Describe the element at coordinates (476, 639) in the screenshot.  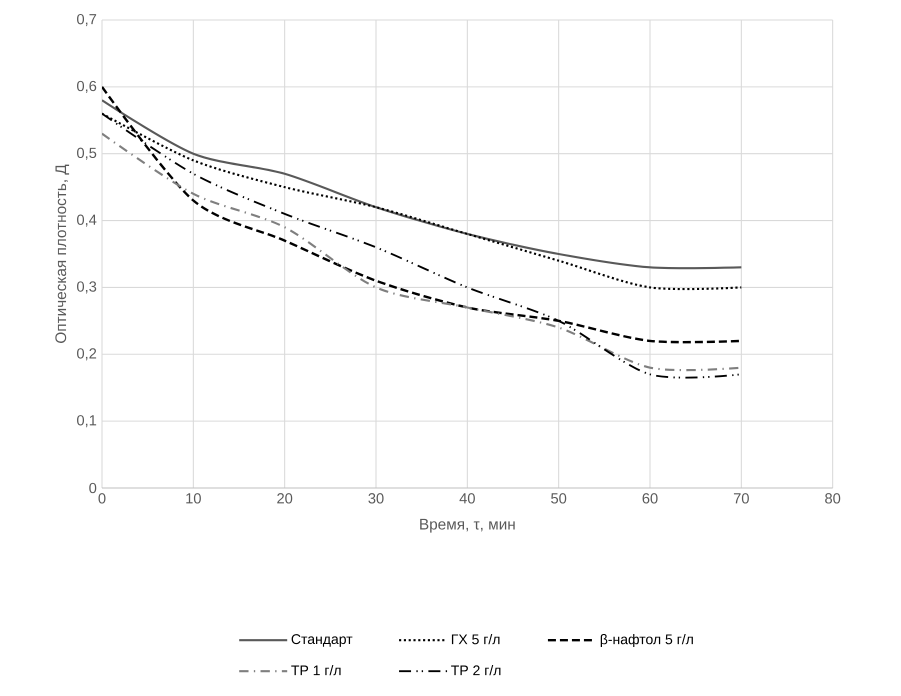
I see `legend-label: ГХ 5 г/л` at that location.